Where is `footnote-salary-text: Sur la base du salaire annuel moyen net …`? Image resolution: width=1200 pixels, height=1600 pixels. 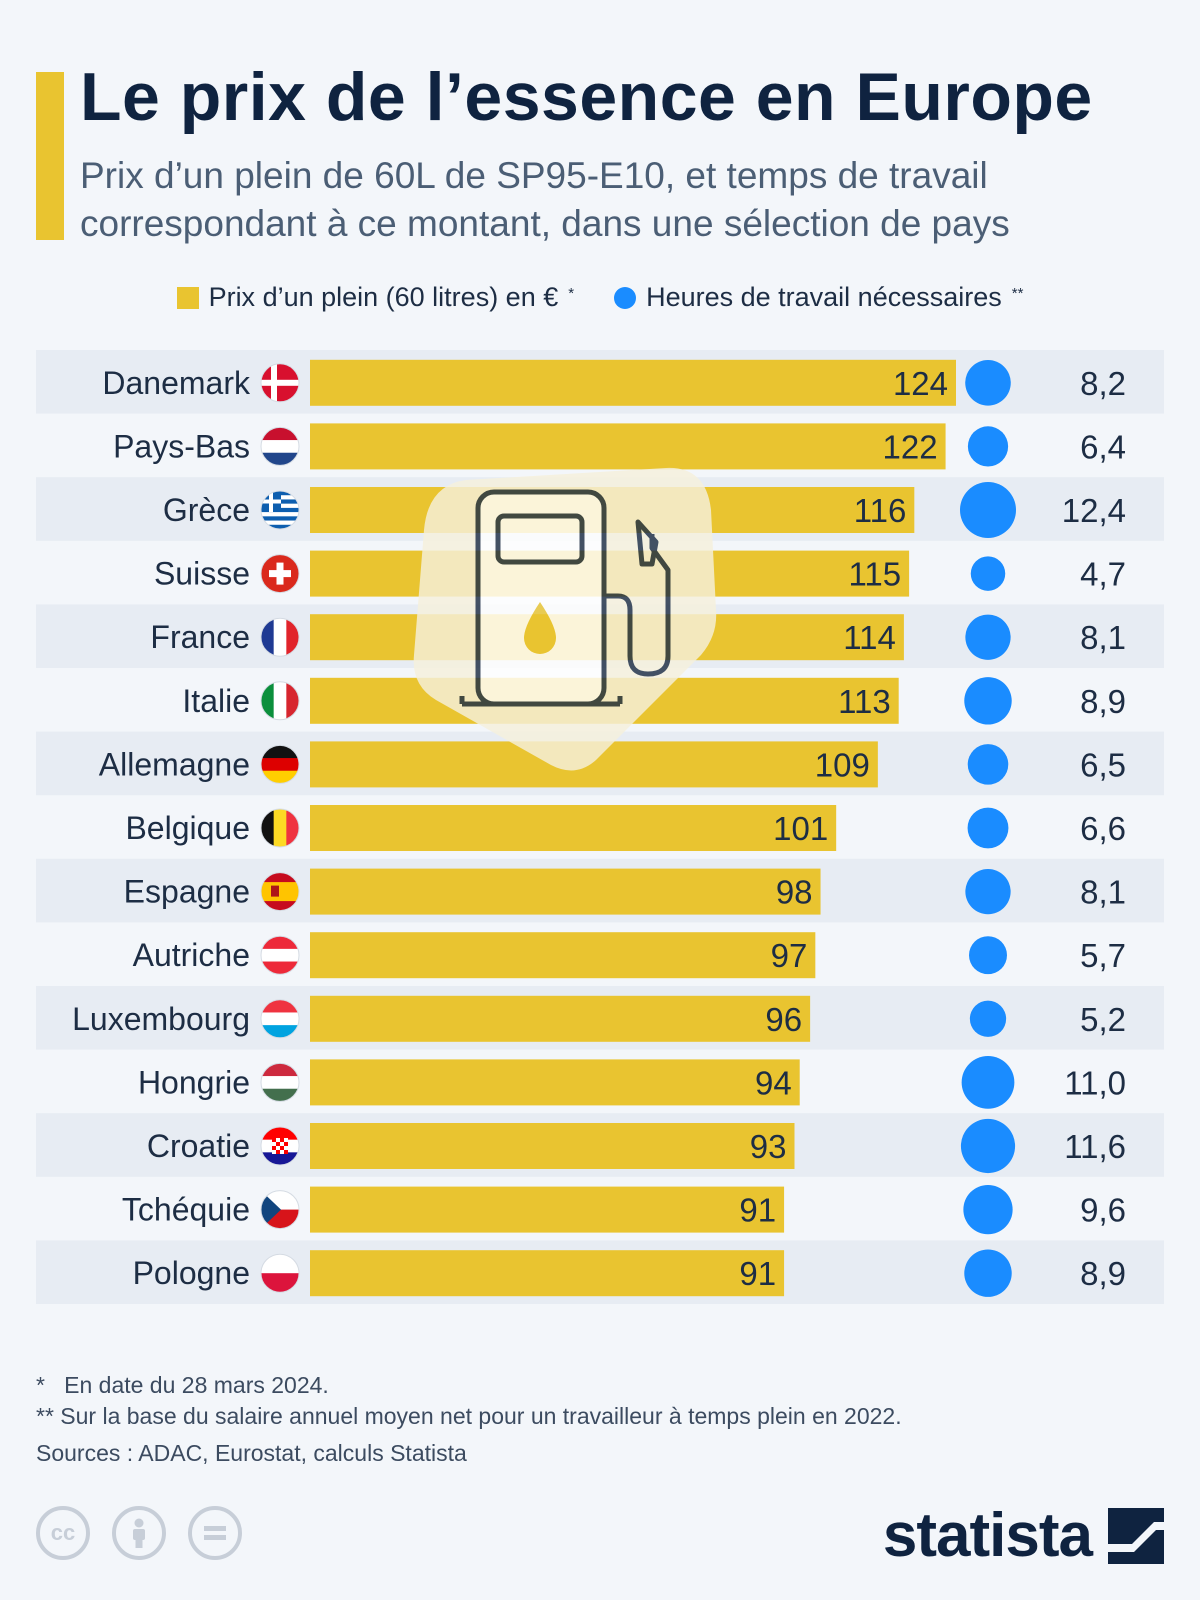 footnote-salary-text: Sur la base du salaire annuel moyen net … is located at coordinates (481, 1416).